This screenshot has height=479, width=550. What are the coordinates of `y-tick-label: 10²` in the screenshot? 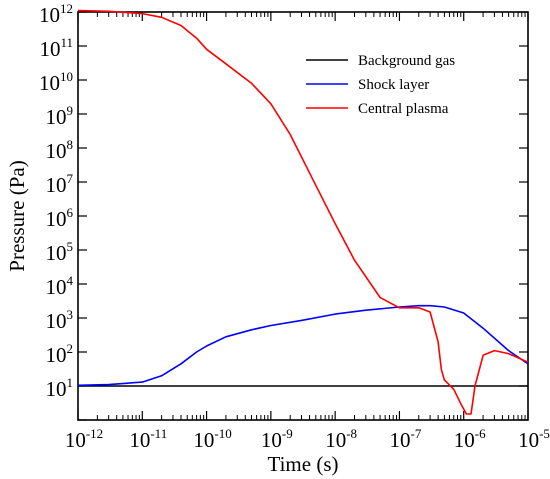 It's located at (60, 354).